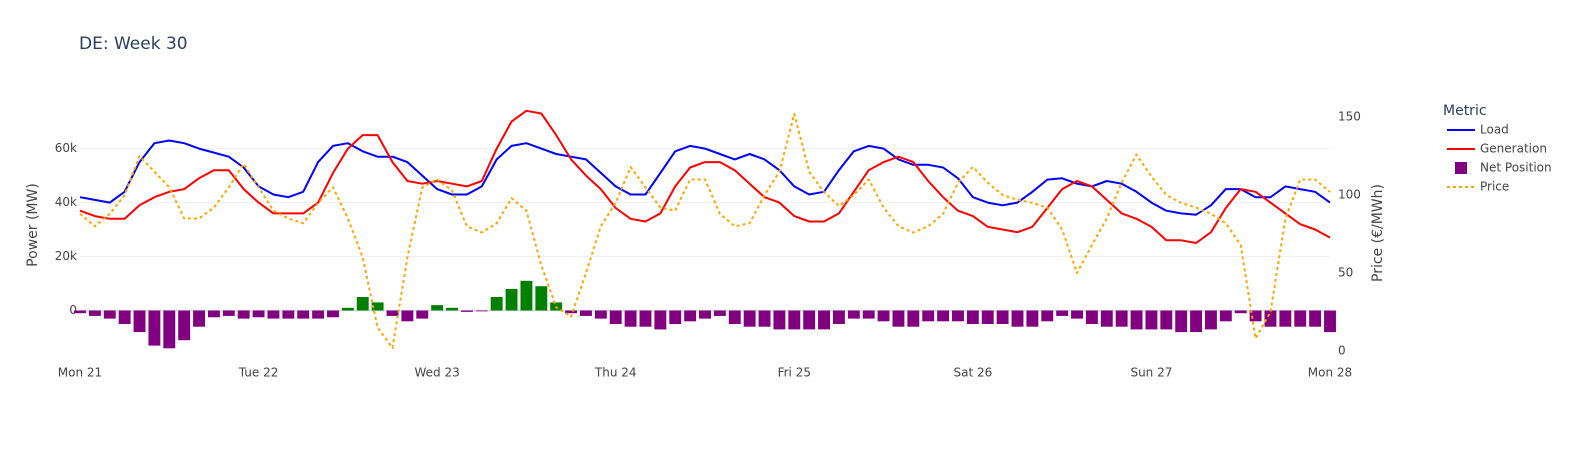 The height and width of the screenshot is (454, 1591). Describe the element at coordinates (1513, 149) in the screenshot. I see `legend-label: Generation` at that location.